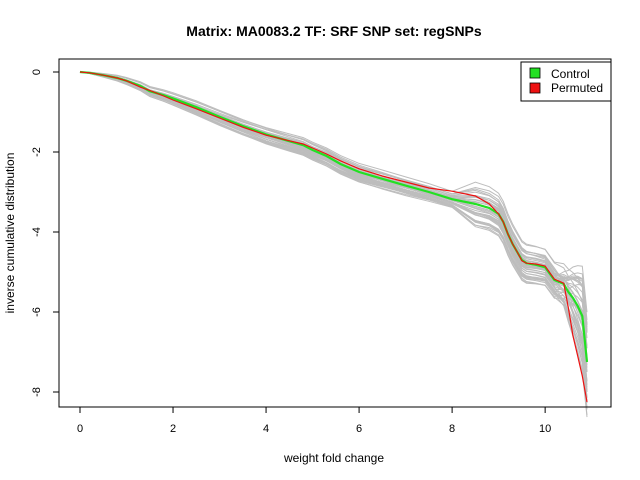 The image size is (640, 480). What do you see at coordinates (535, 88) in the screenshot?
I see `legend-swatch-permuted` at bounding box center [535, 88].